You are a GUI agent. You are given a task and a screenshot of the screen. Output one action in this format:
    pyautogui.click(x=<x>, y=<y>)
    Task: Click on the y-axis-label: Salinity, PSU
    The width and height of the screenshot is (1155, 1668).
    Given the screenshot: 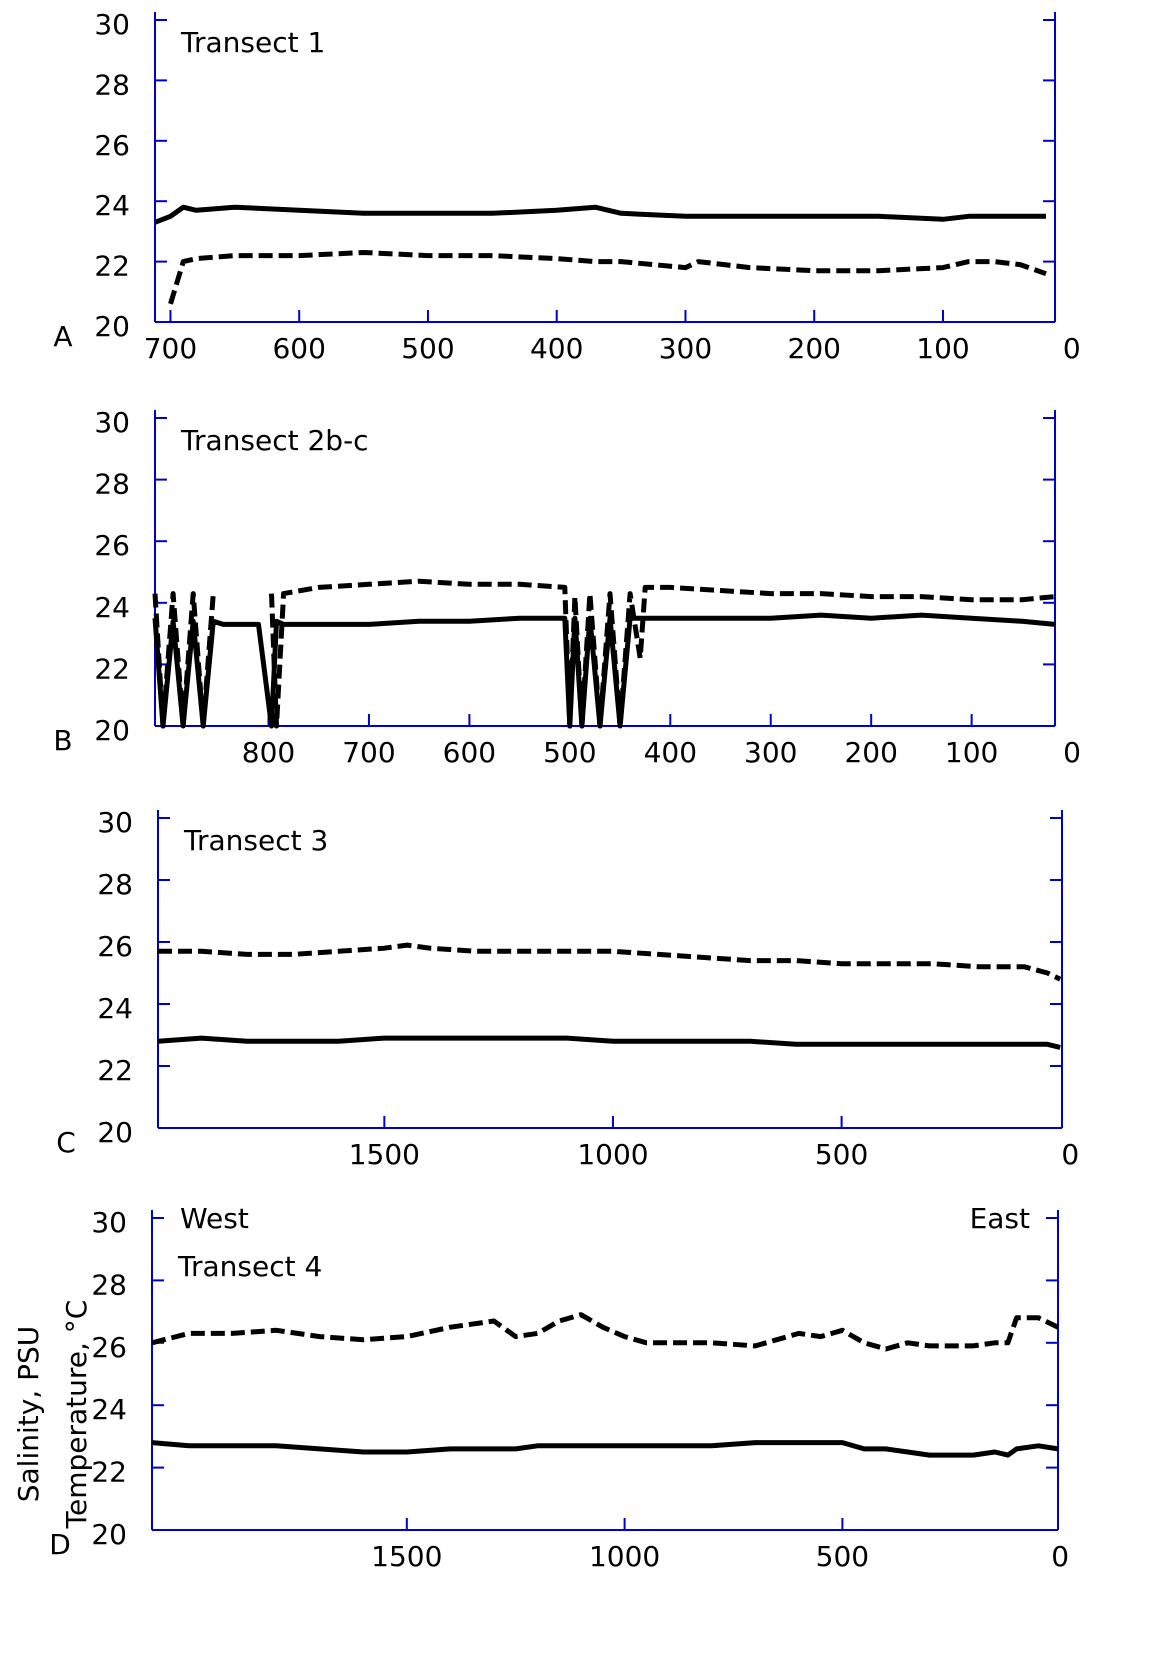 What is the action you would take?
    pyautogui.click(x=28, y=1414)
    